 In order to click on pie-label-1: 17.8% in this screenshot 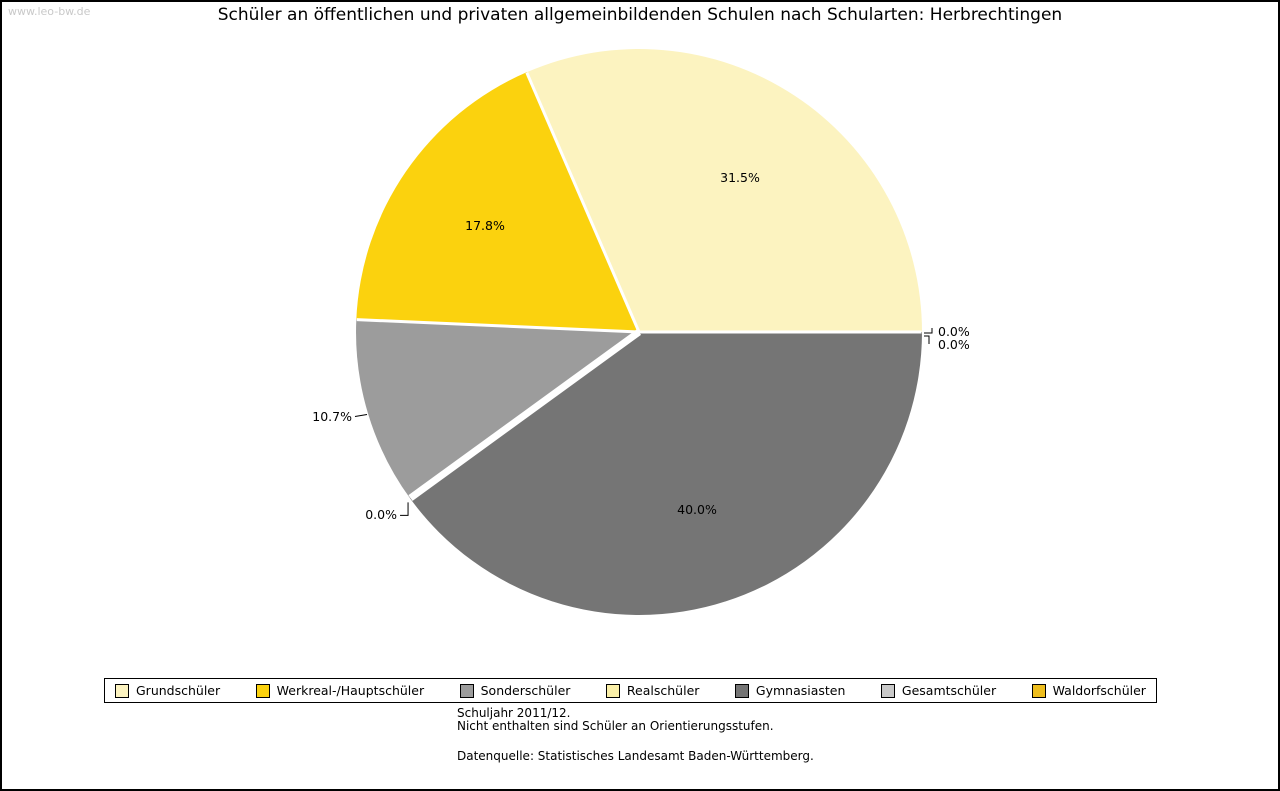, I will do `click(485, 225)`.